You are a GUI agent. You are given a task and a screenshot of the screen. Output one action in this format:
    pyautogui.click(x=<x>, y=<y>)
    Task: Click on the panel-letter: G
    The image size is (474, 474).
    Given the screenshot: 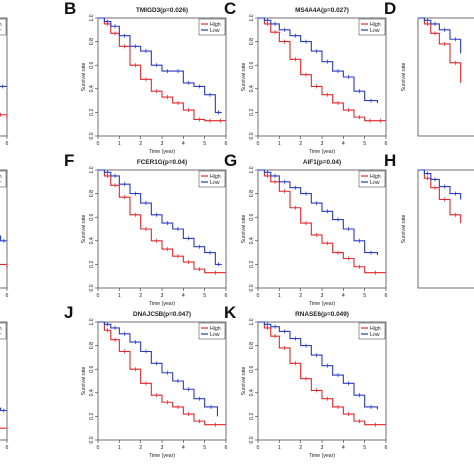 What is the action you would take?
    pyautogui.click(x=230, y=160)
    